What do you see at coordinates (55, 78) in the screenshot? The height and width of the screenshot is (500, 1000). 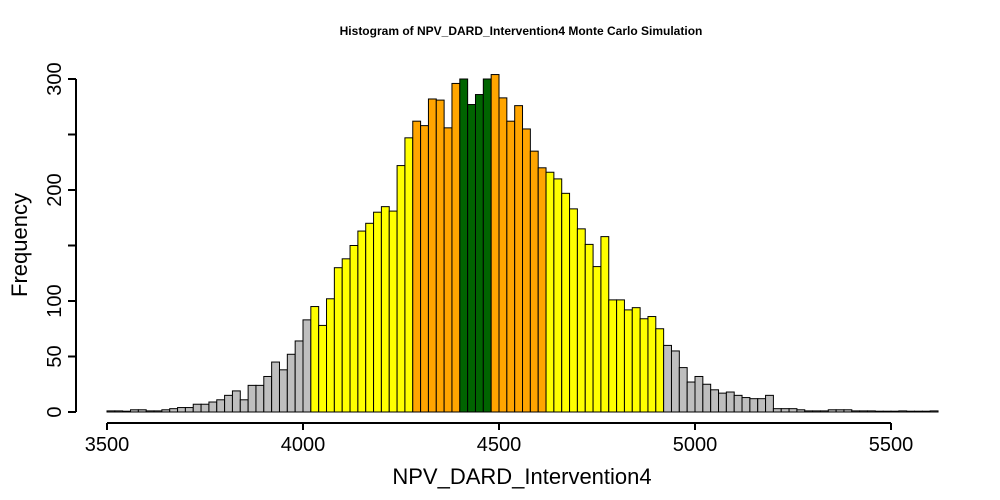 I see `y-tick-label: 300` at bounding box center [55, 78].